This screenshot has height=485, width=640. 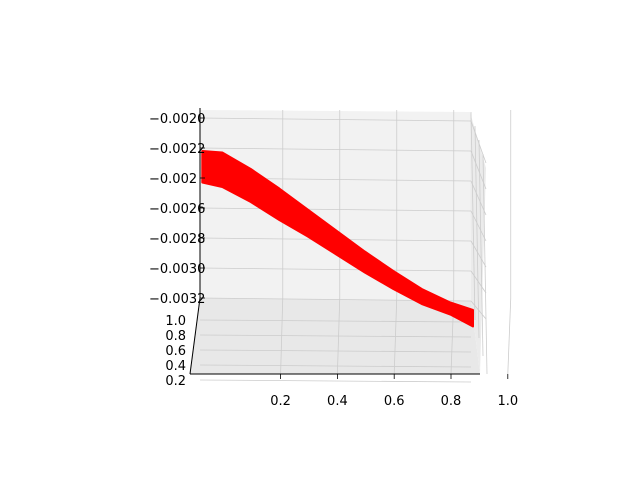 I want to click on x-tick-label-1: 0.4, so click(x=337, y=401).